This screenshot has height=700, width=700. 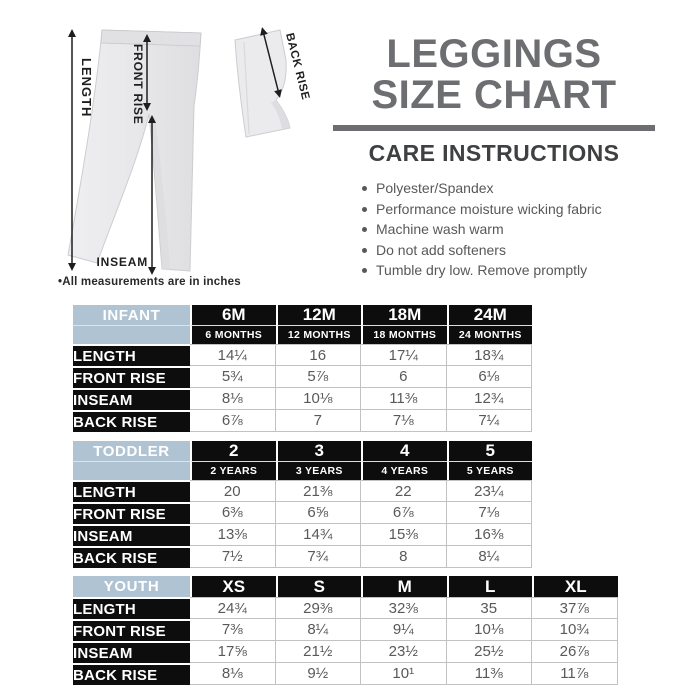 I want to click on measurement-value: 6⅞, so click(x=233, y=421).